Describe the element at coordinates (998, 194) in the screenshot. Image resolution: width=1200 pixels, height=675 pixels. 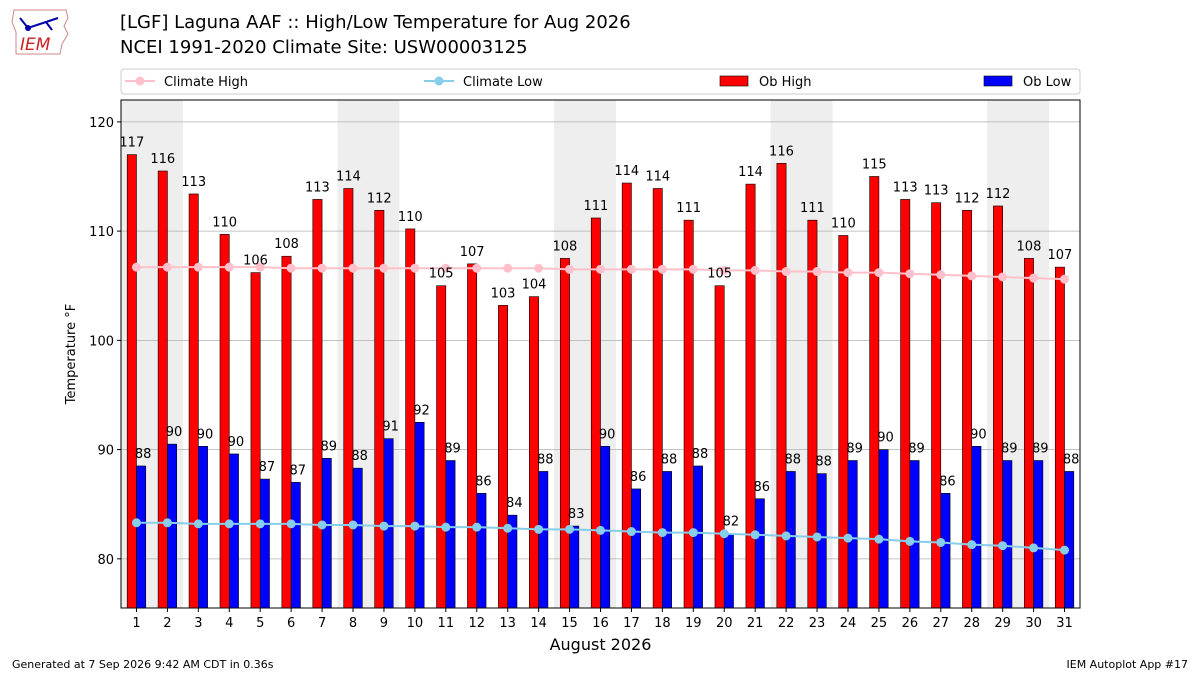
I see `ob-high-label: 112` at that location.